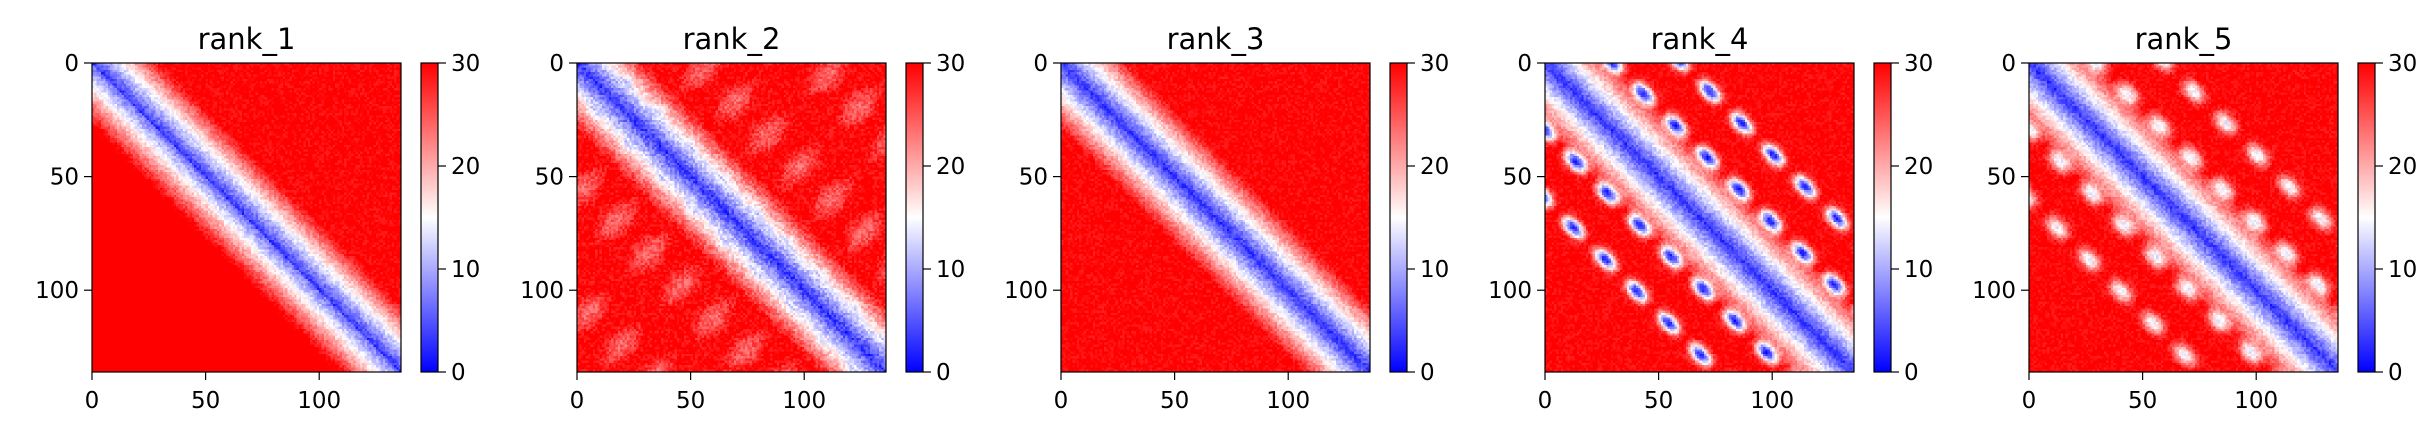 The height and width of the screenshot is (438, 2435). What do you see at coordinates (1216, 39) in the screenshot?
I see `chart-title: rank_3` at bounding box center [1216, 39].